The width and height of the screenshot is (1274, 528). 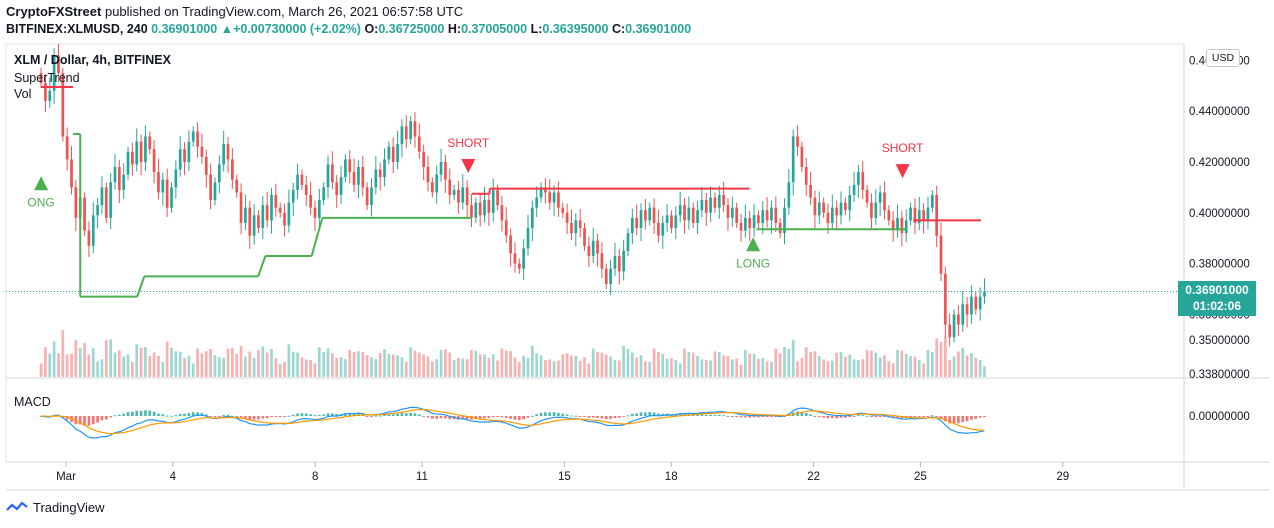 I want to click on open-value: 0.36725000, so click(x=411, y=29).